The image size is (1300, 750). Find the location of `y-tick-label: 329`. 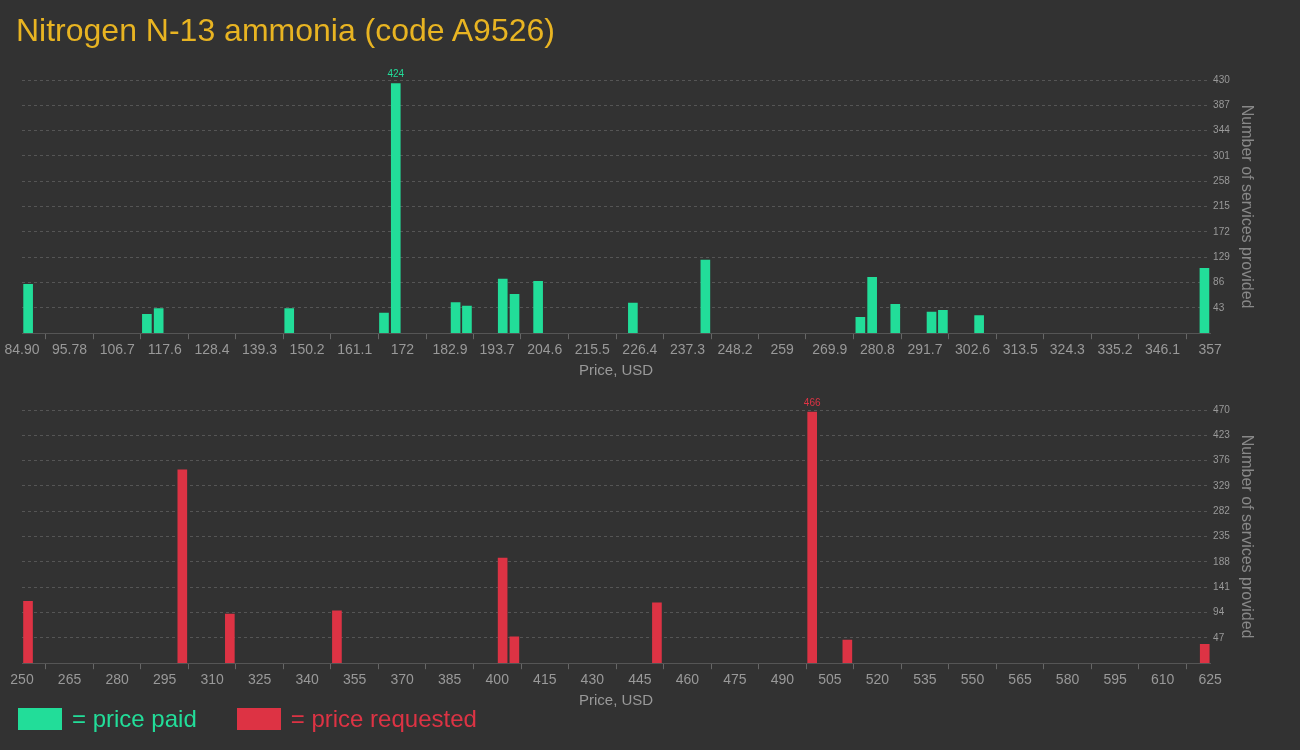

y-tick-label: 329 is located at coordinates (1222, 485).